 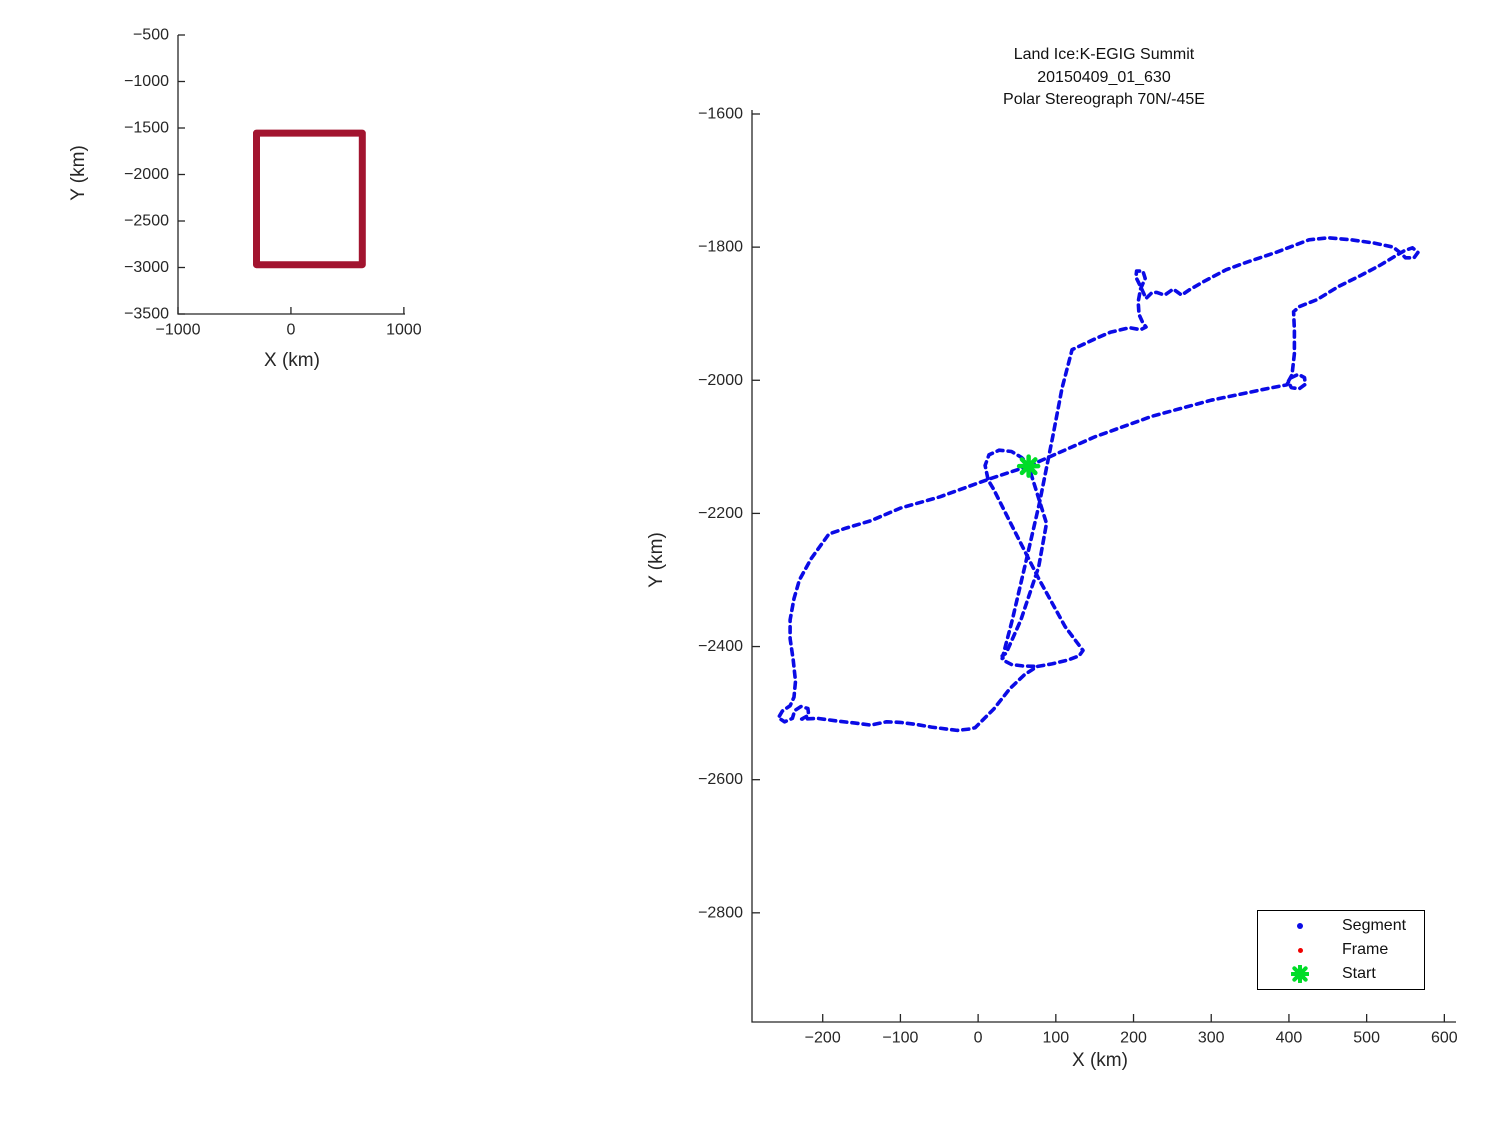 I want to click on legend-item-segment: Segment, so click(x=1341, y=926).